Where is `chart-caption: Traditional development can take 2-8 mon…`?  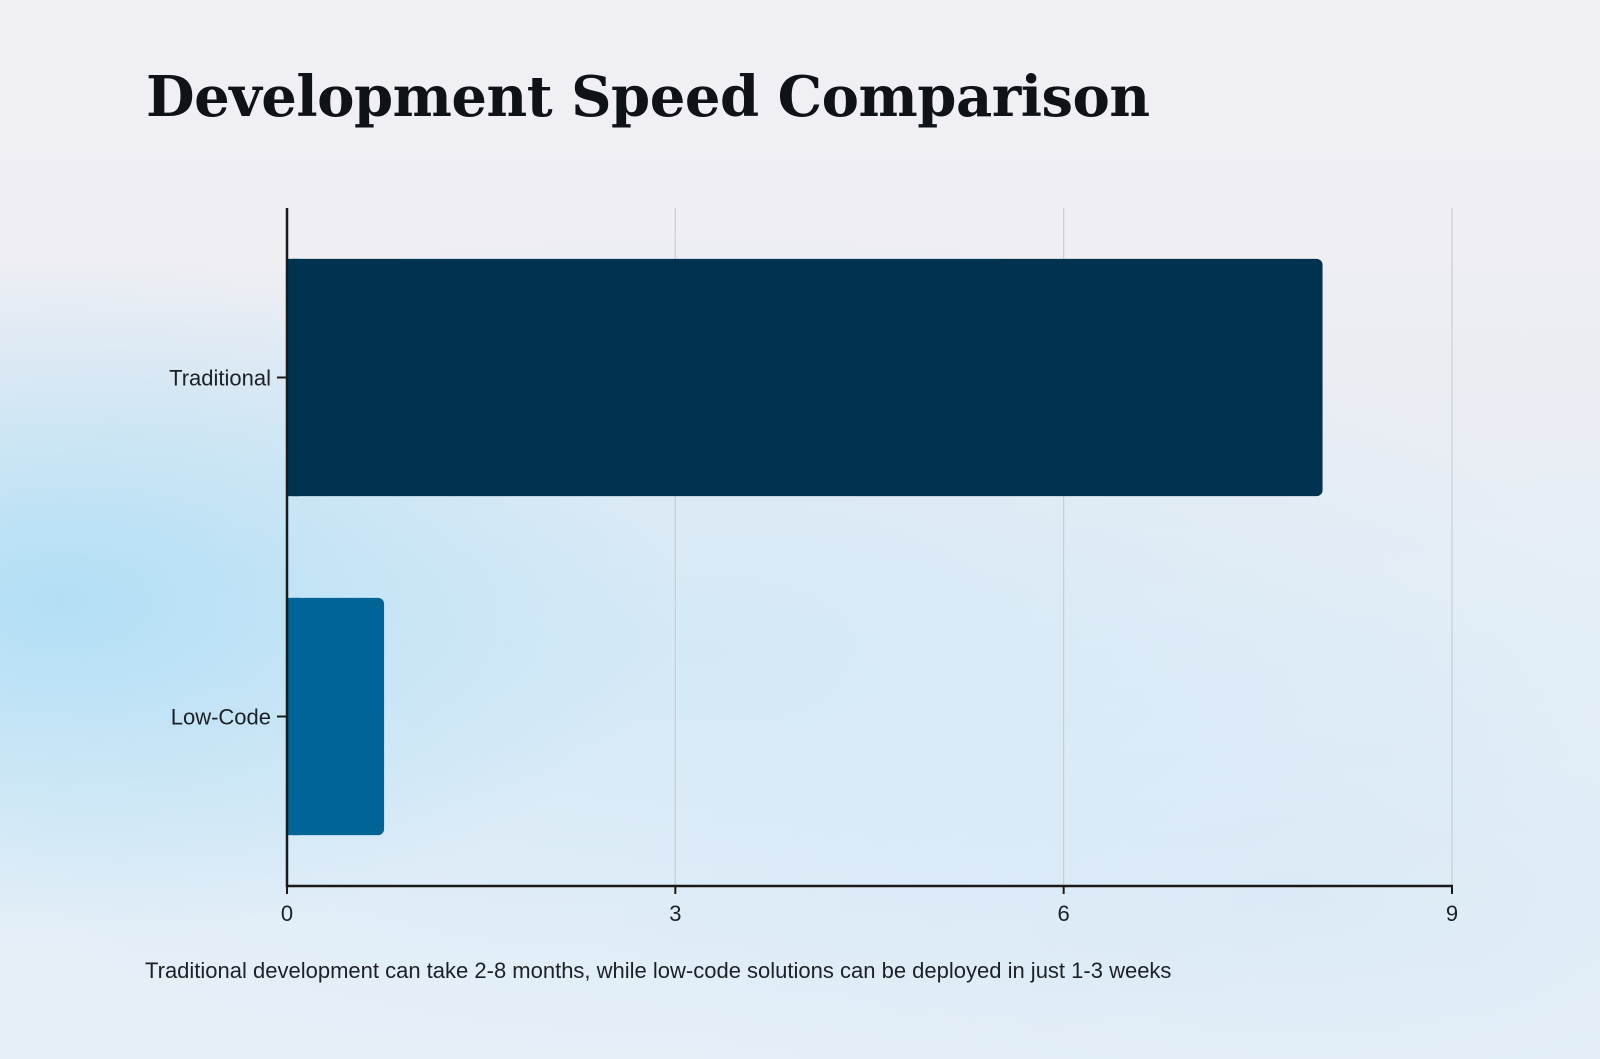
chart-caption: Traditional development can take 2-8 mon… is located at coordinates (658, 970).